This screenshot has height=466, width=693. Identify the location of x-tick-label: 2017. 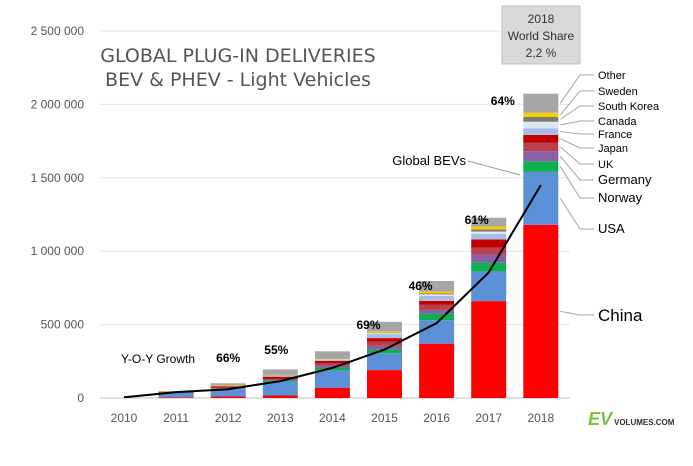
(488, 418).